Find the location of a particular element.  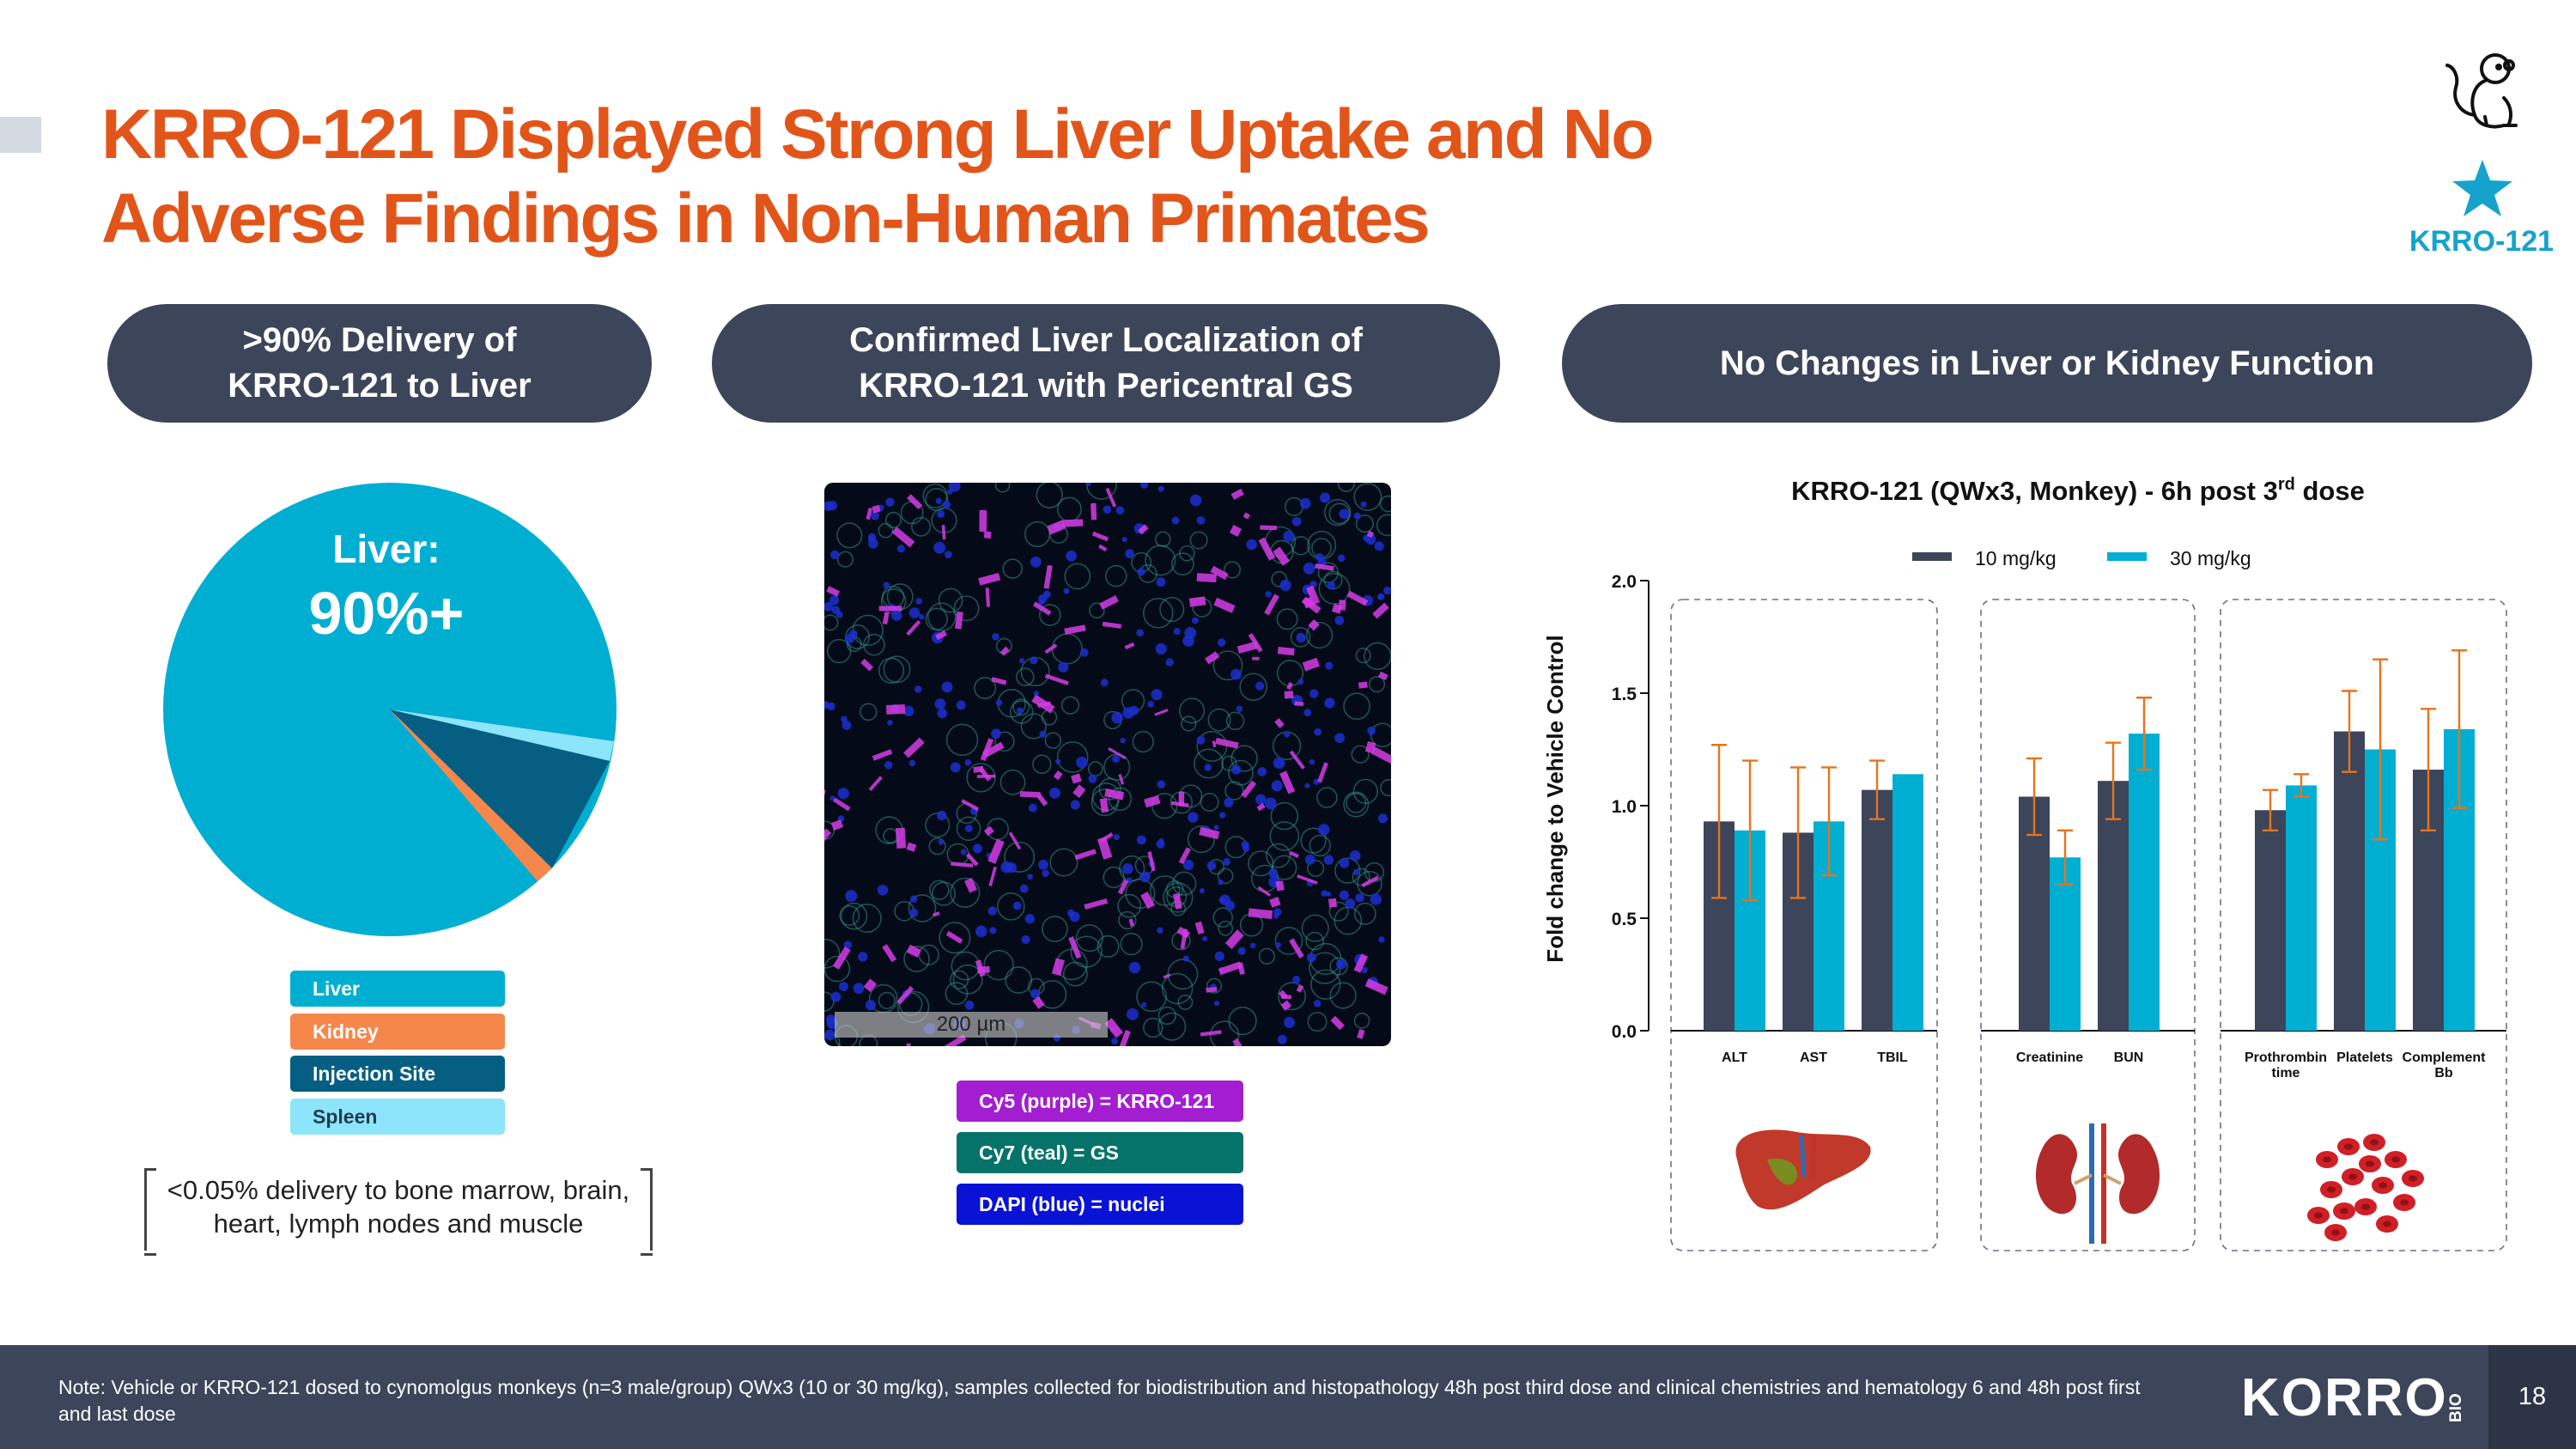

x-tick-label: Creatinine is located at coordinates (2049, 1057).